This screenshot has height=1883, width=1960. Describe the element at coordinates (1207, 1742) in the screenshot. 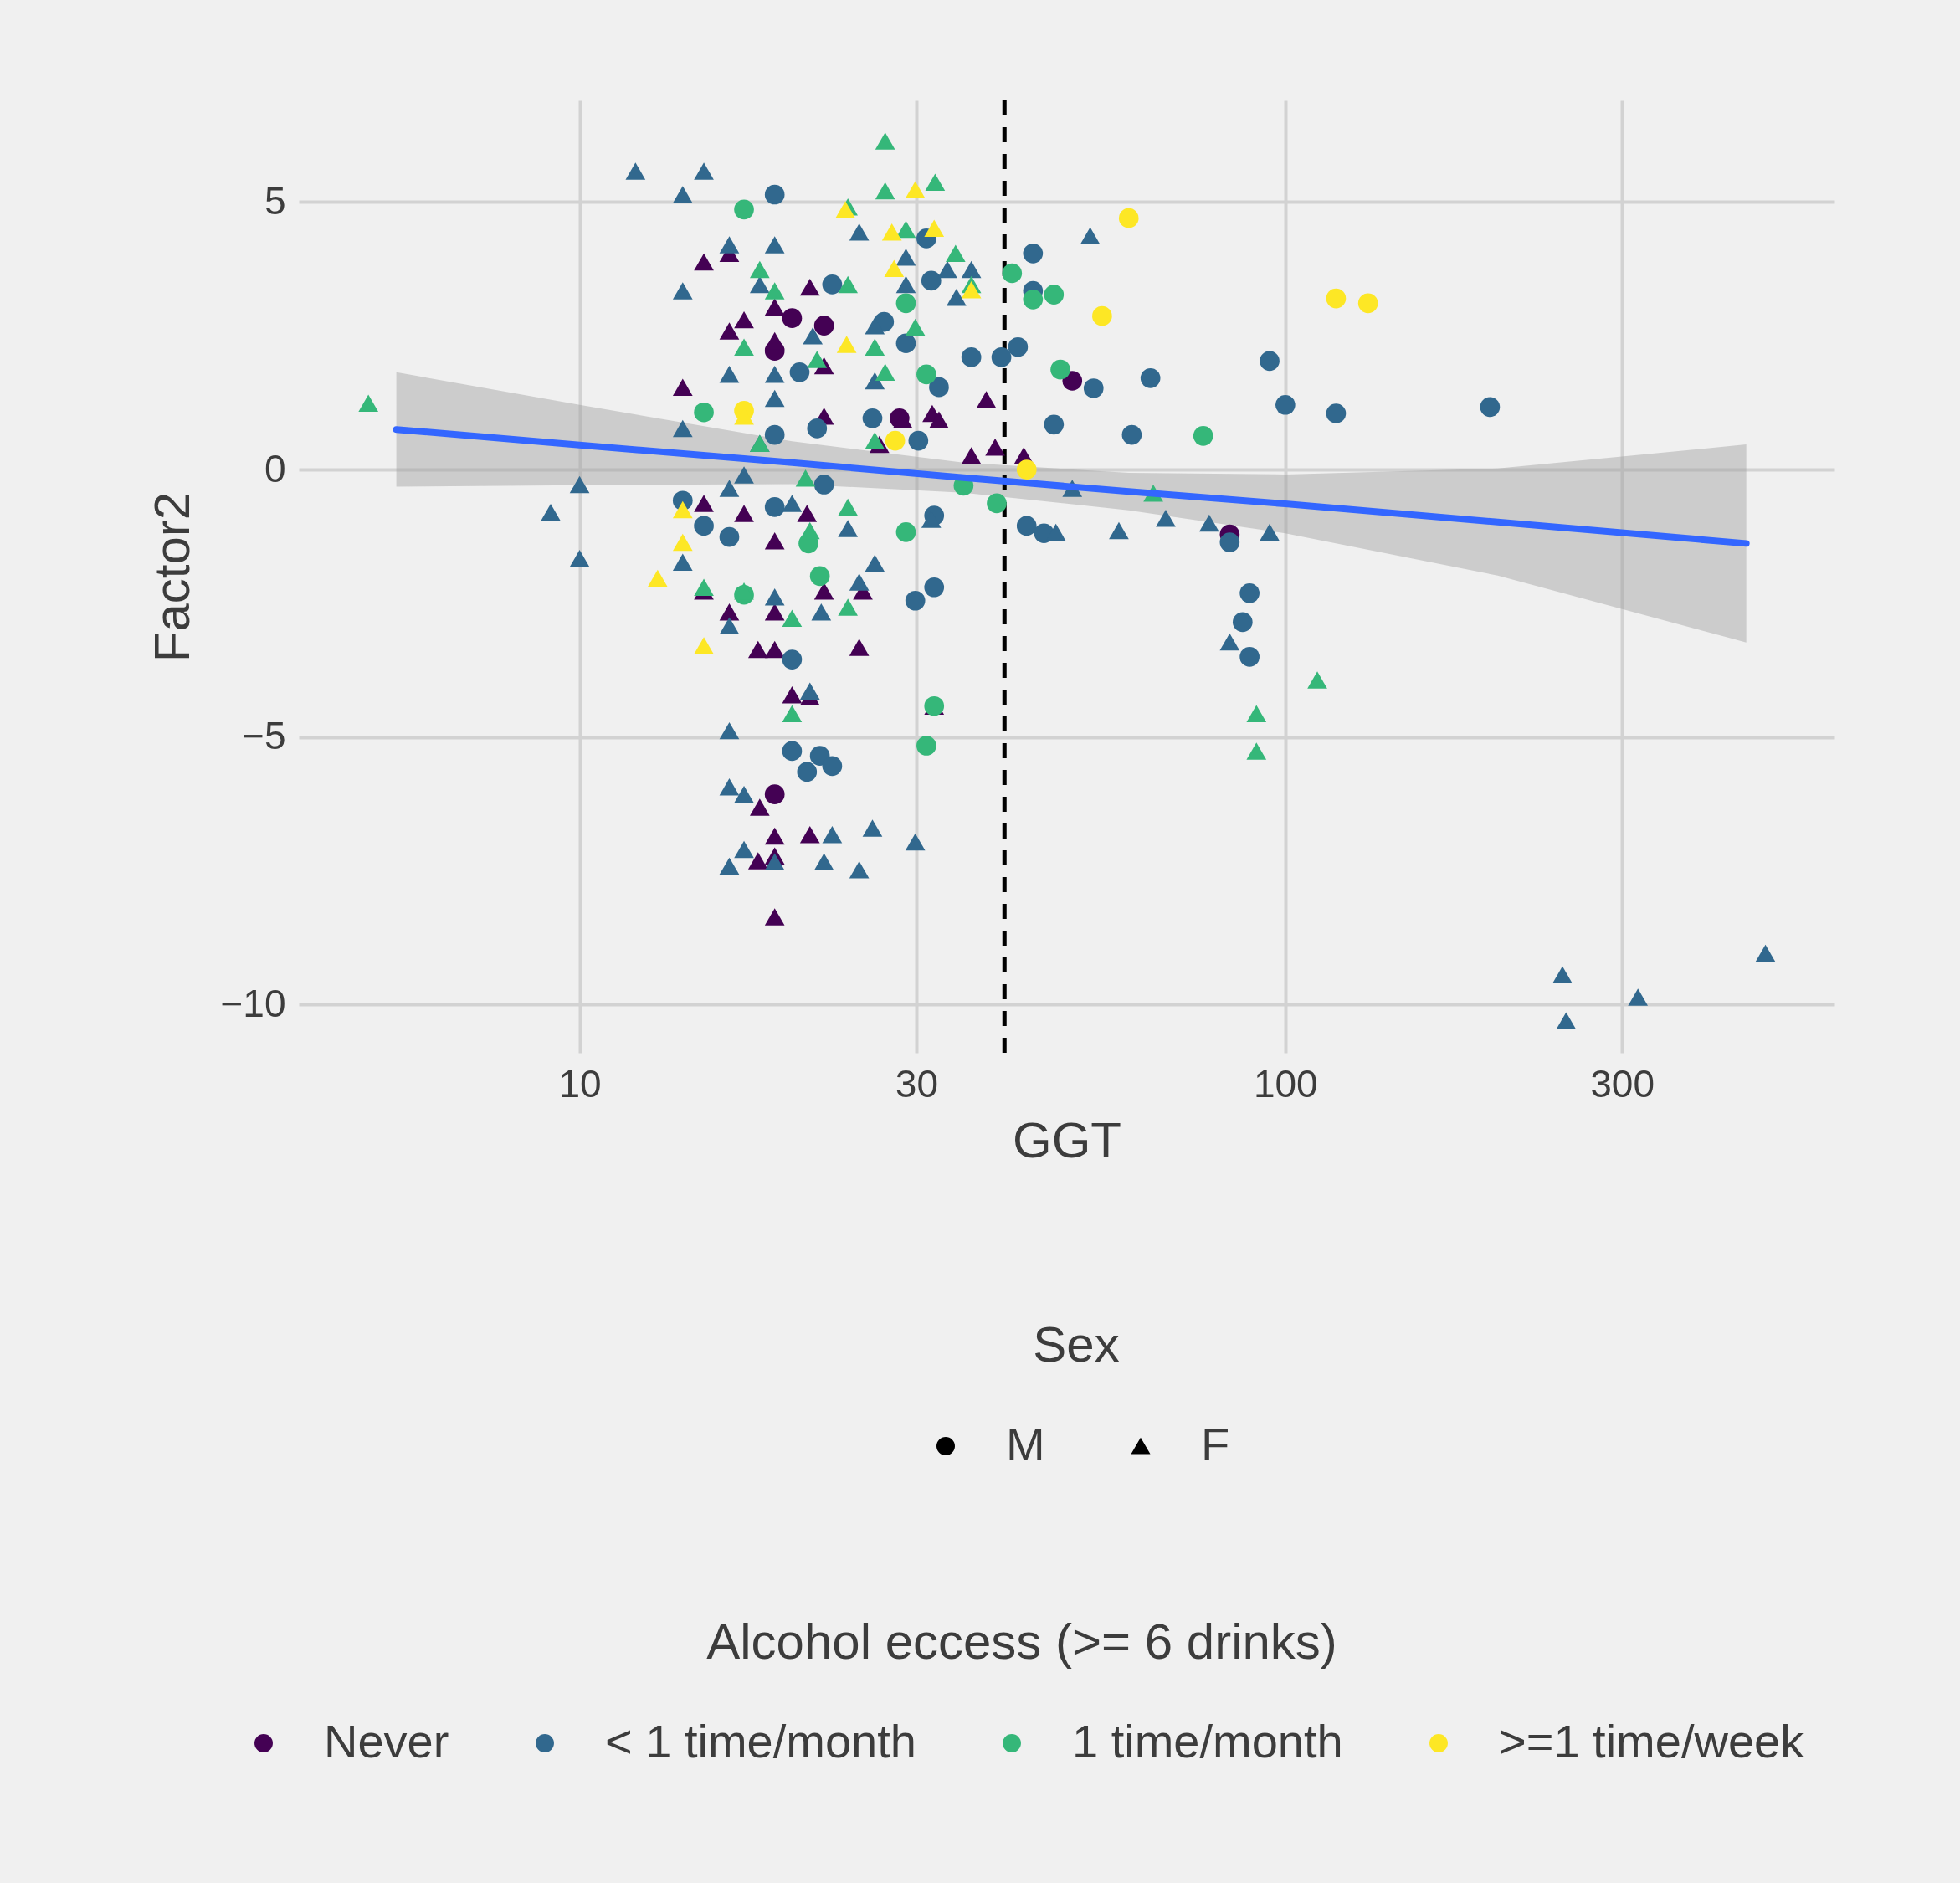

I see `legend-label: 1 time/month` at that location.